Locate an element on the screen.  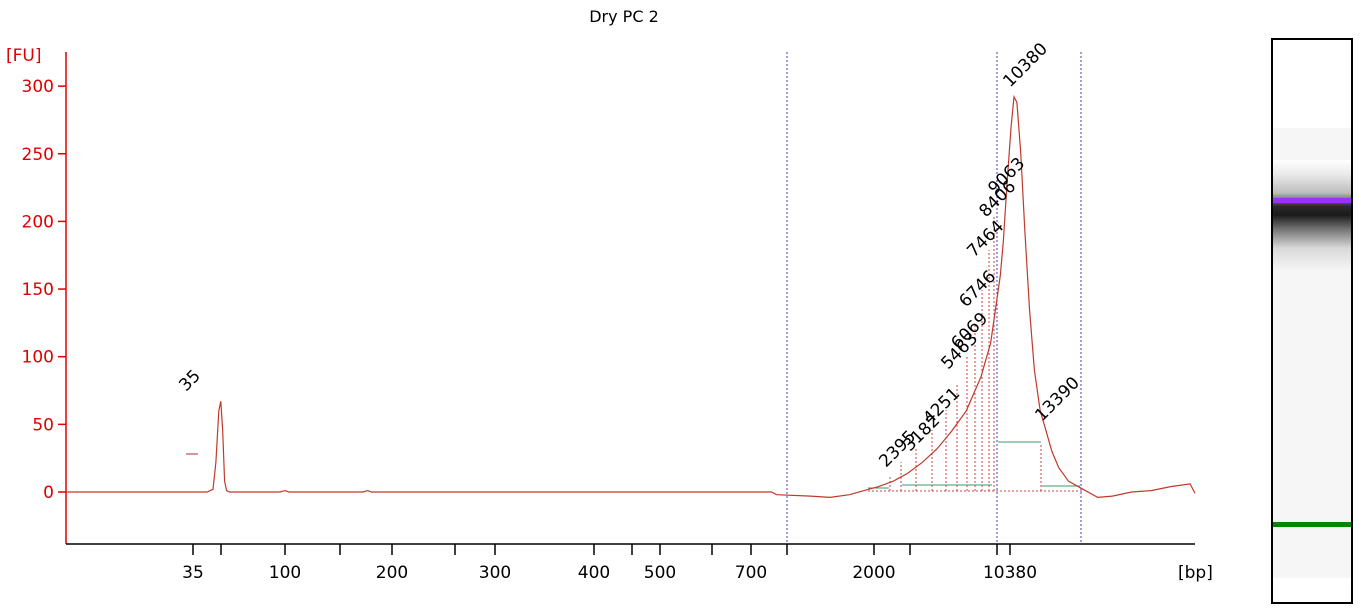
y-tick-label: 0 is located at coordinates (48, 493).